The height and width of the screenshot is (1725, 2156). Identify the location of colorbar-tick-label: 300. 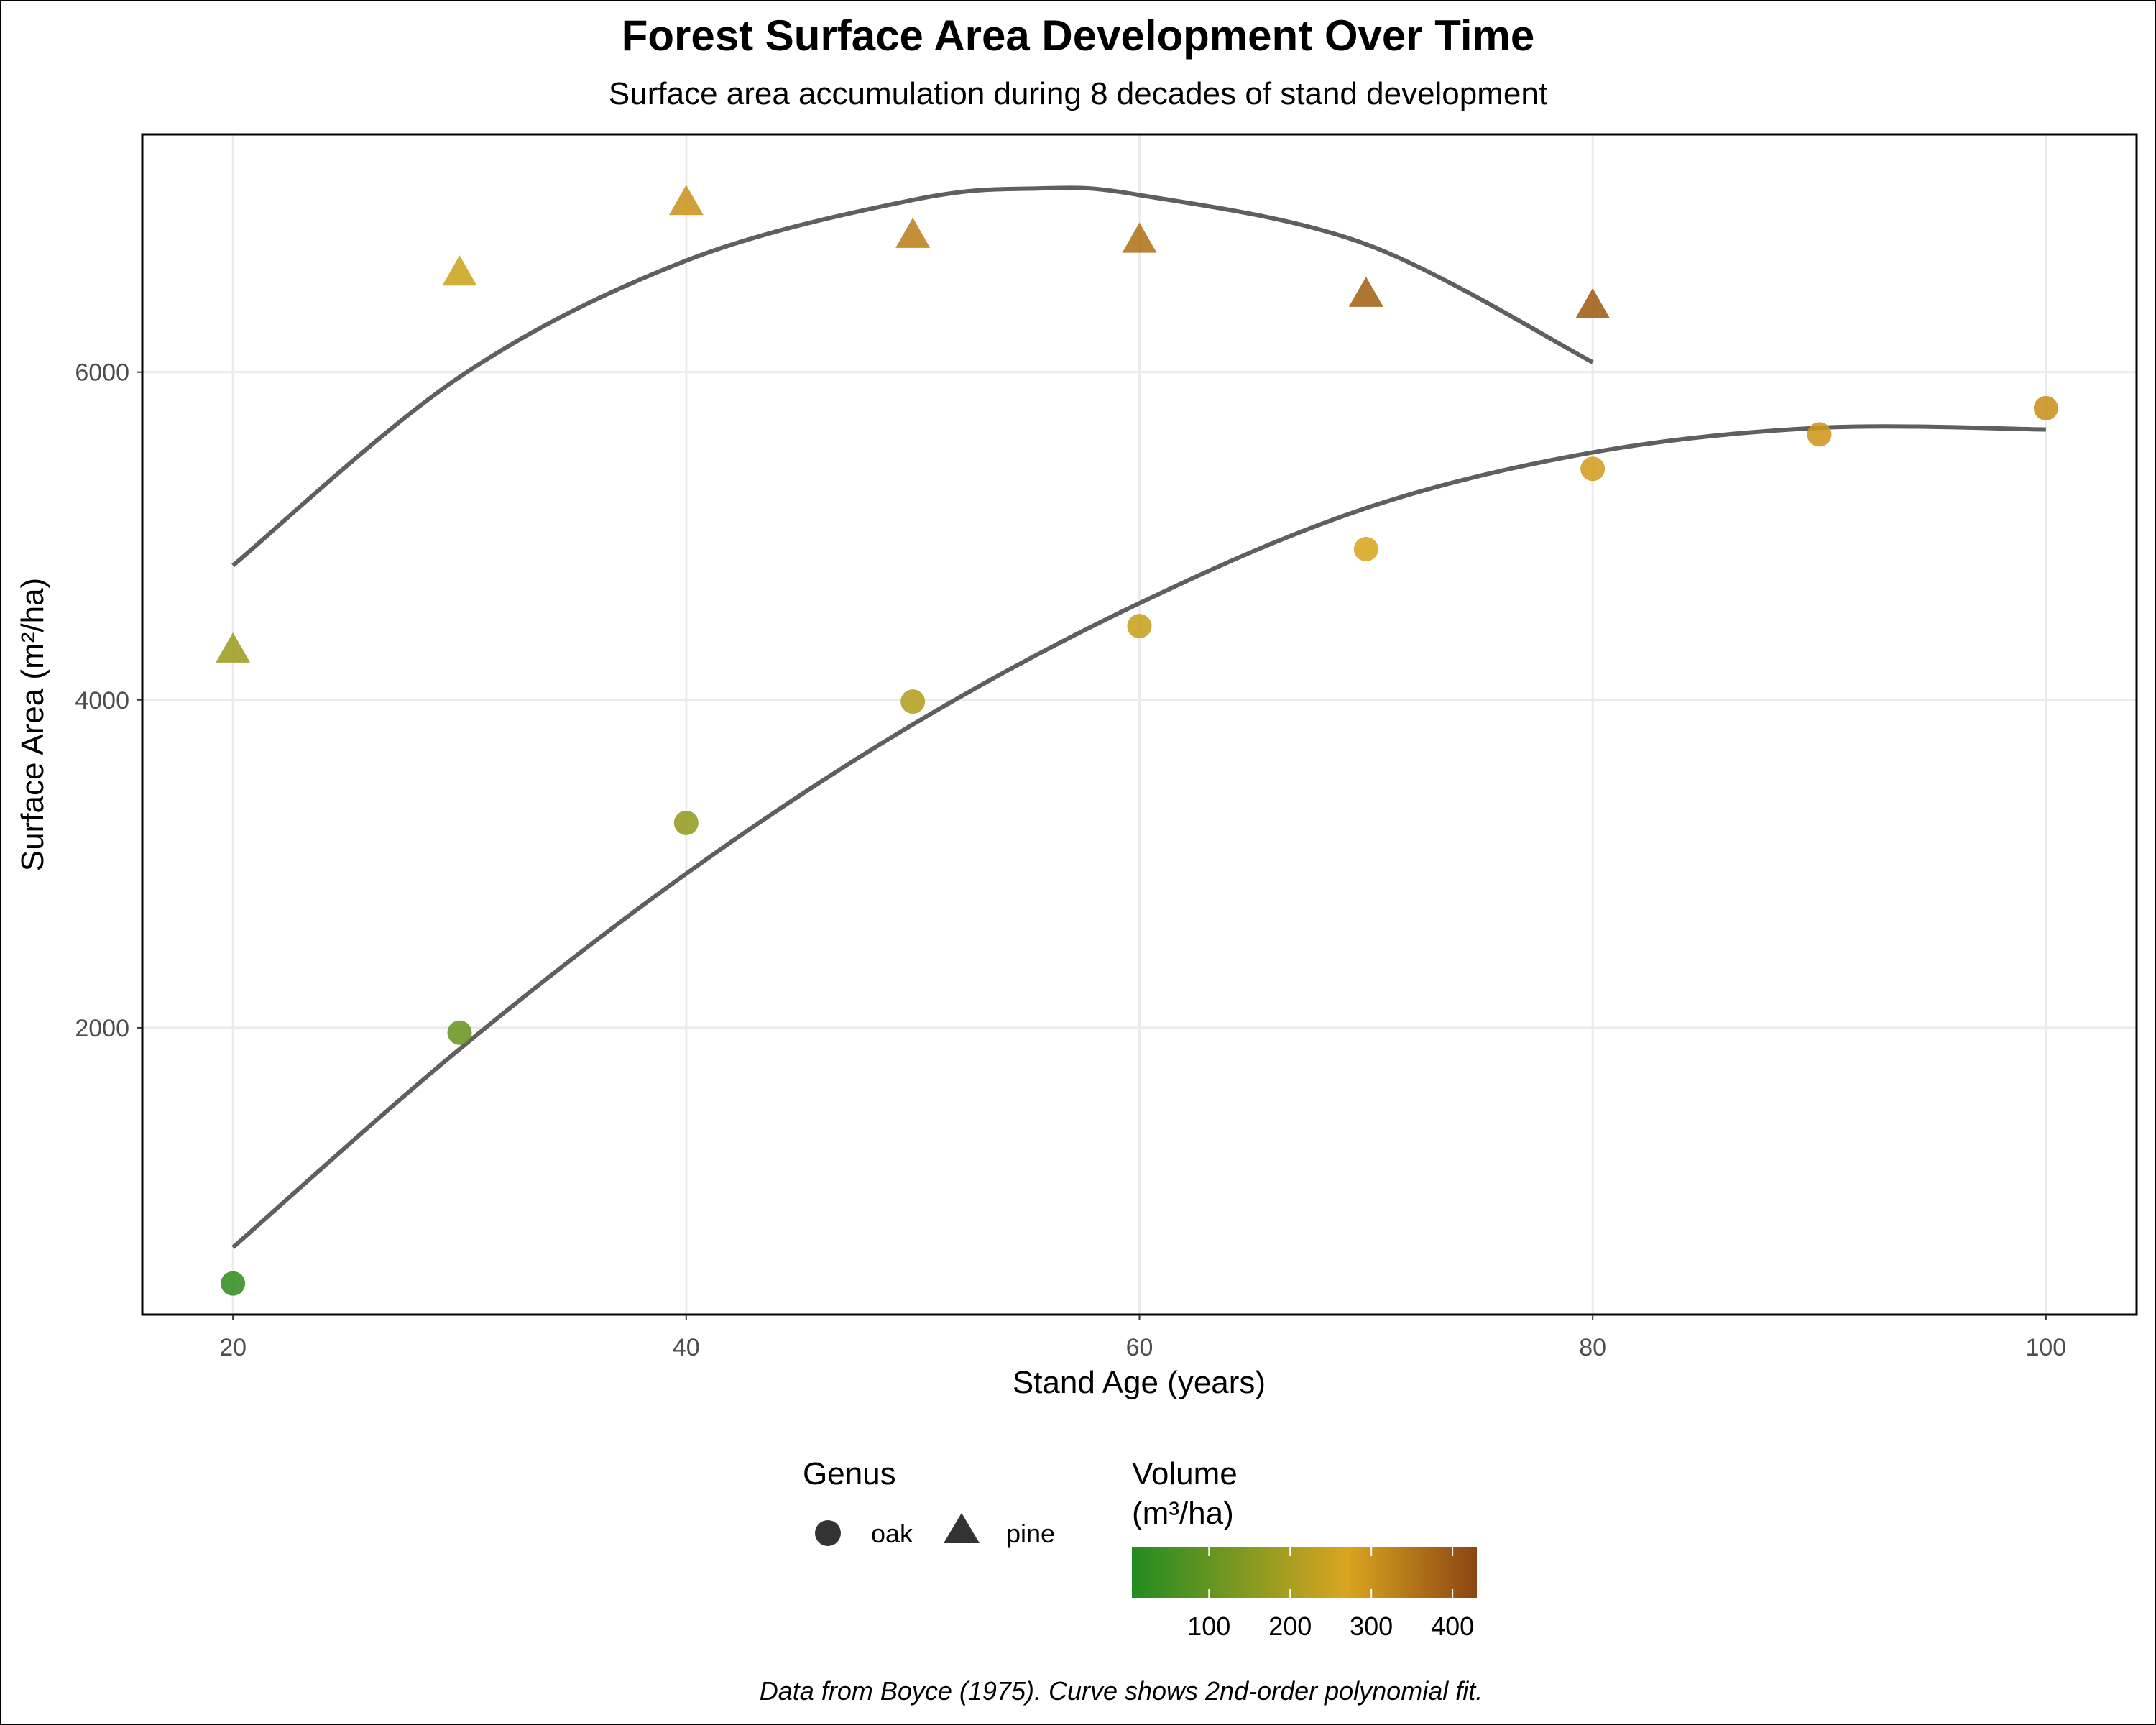
(1372, 1626).